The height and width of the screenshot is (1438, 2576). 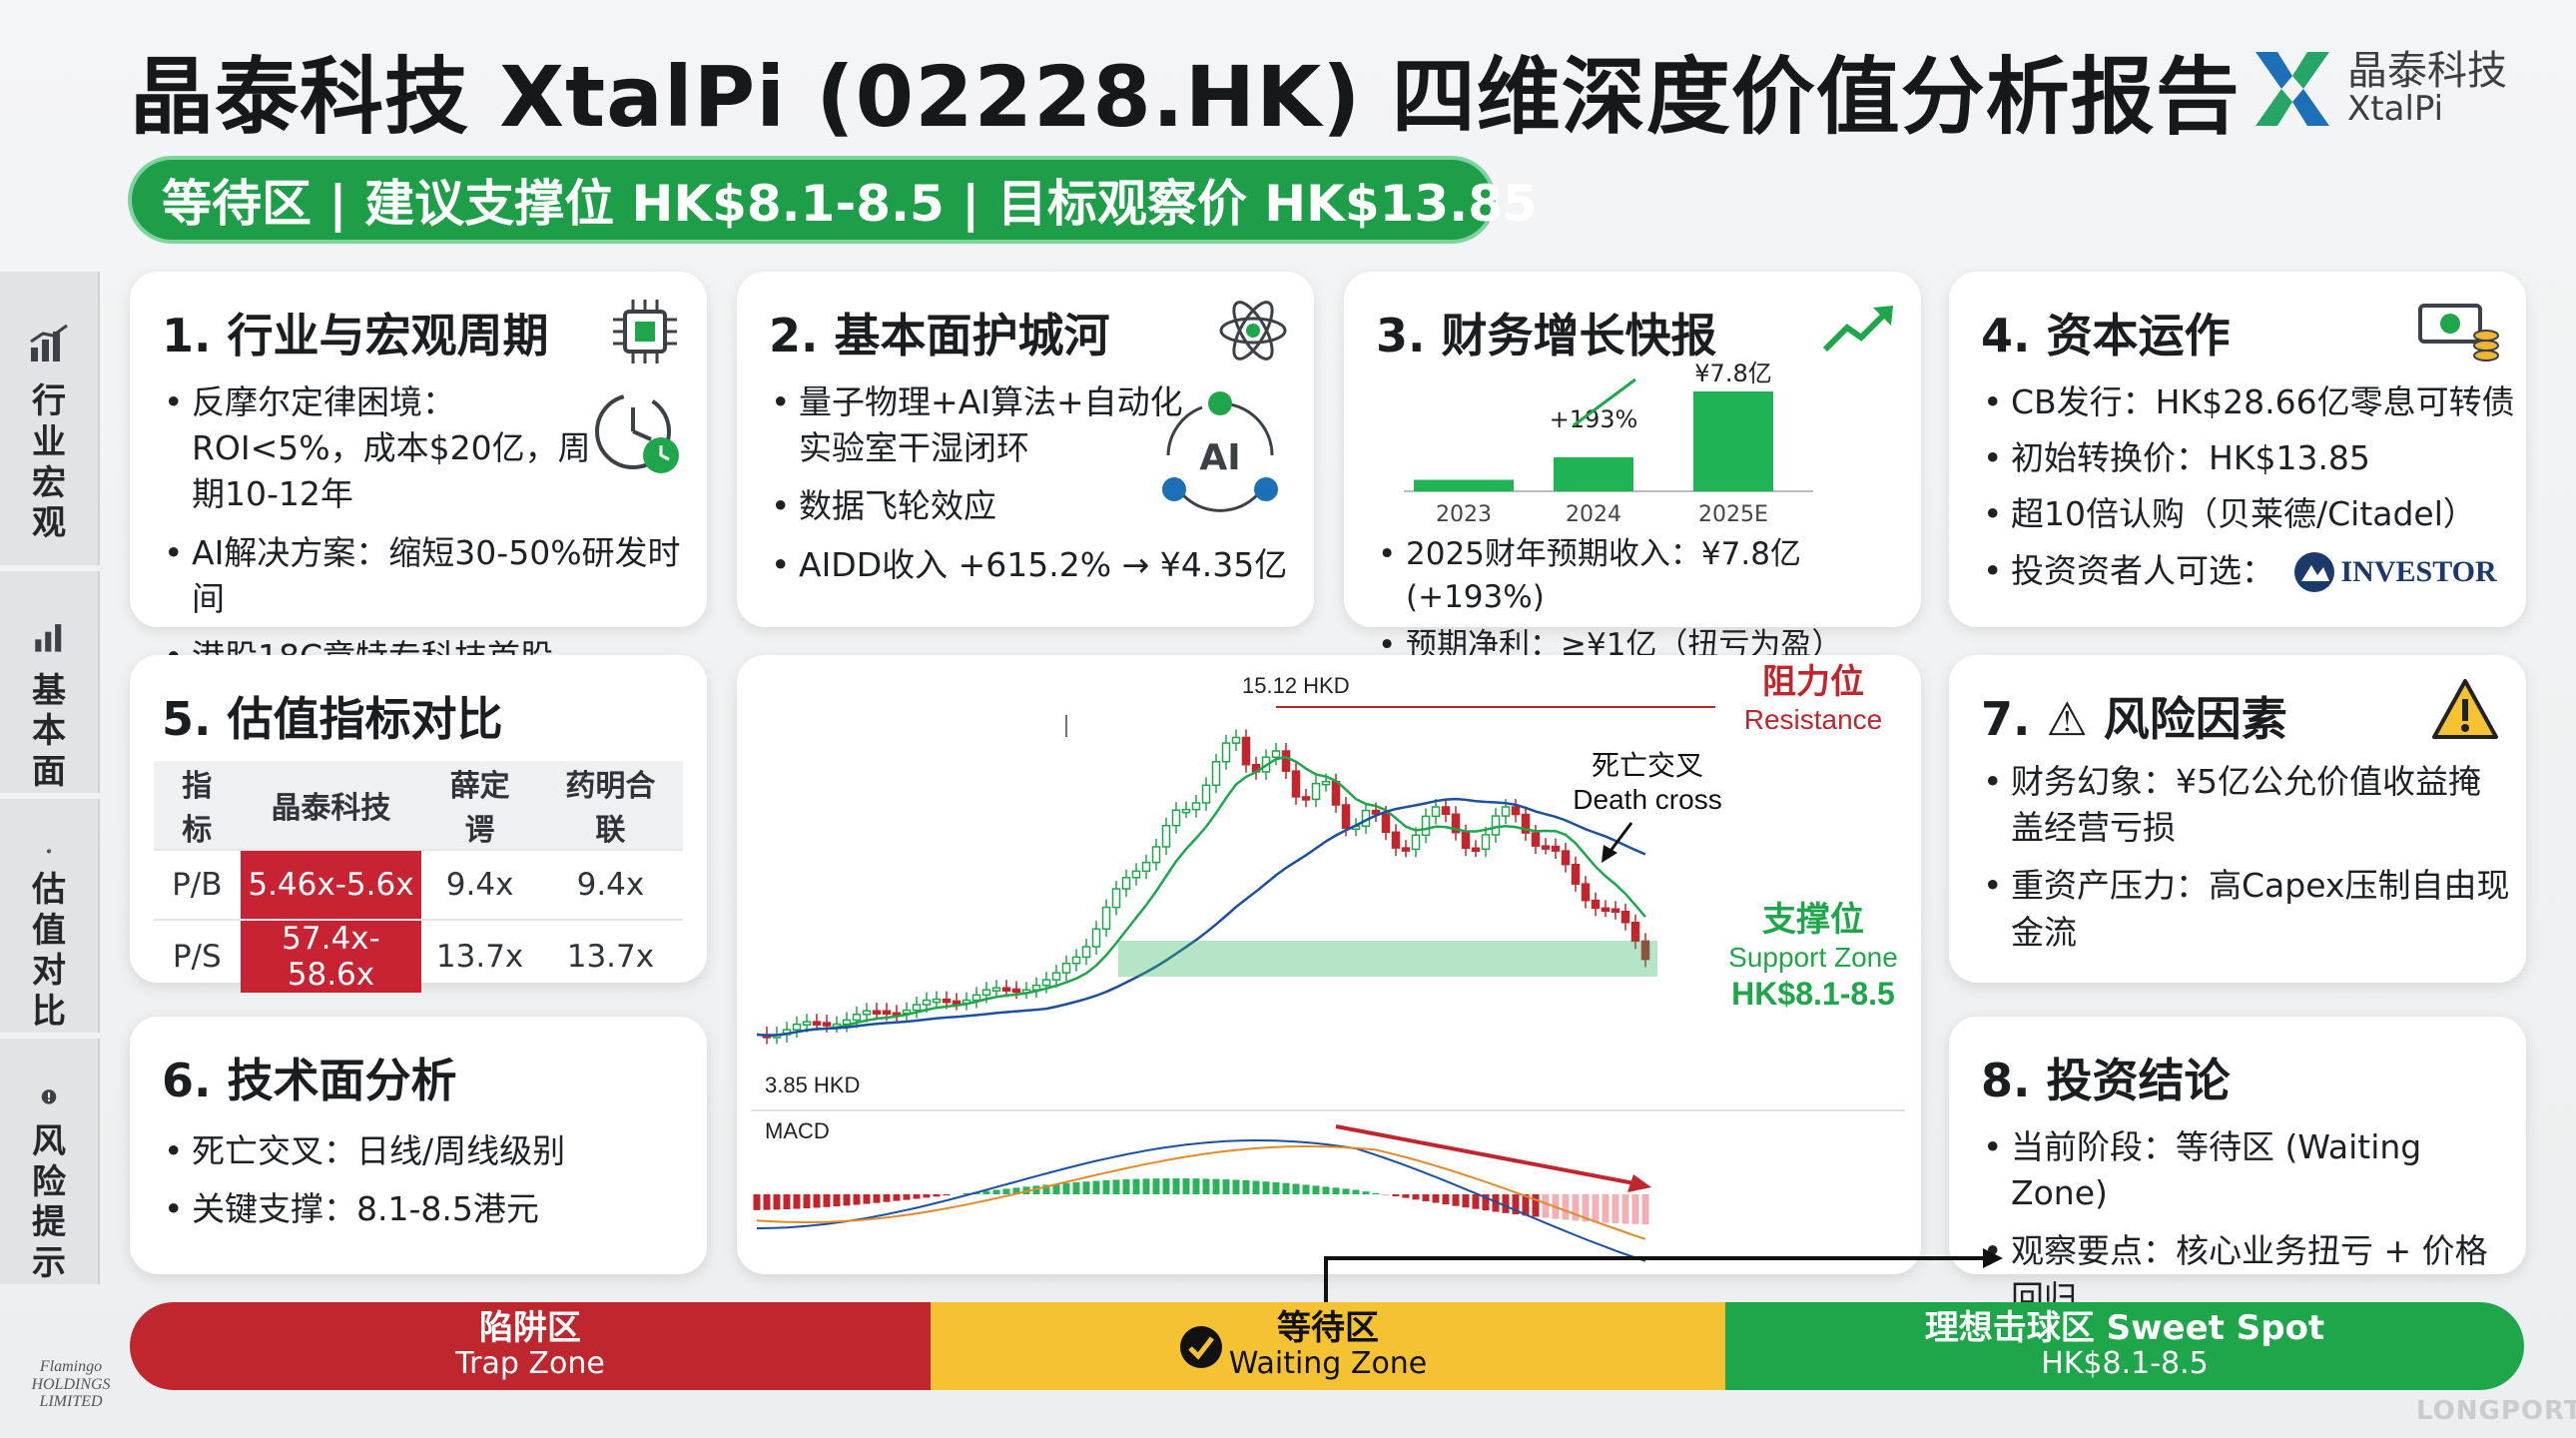 What do you see at coordinates (530, 1346) in the screenshot?
I see `trap-zone: 陷阱区 Trap Zone` at bounding box center [530, 1346].